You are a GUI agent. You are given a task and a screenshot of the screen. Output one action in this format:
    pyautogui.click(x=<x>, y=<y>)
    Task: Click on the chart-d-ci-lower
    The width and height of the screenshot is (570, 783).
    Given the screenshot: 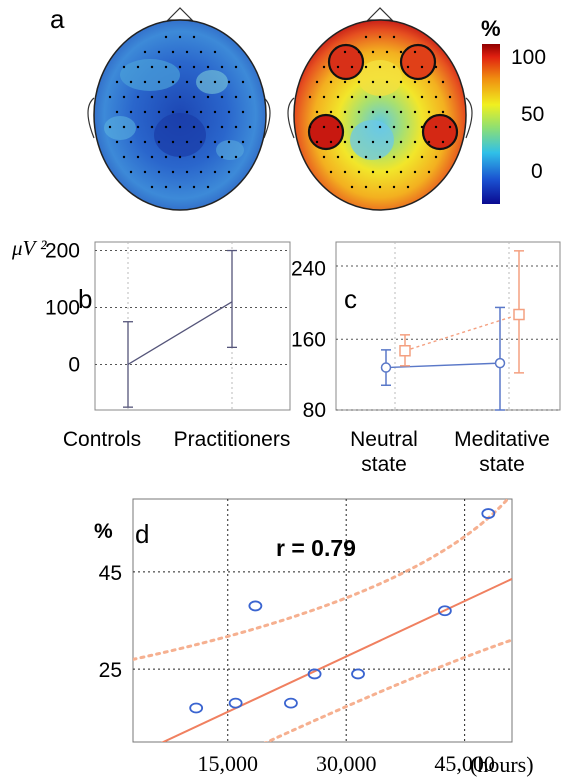 What is the action you would take?
    pyautogui.click(x=387, y=690)
    